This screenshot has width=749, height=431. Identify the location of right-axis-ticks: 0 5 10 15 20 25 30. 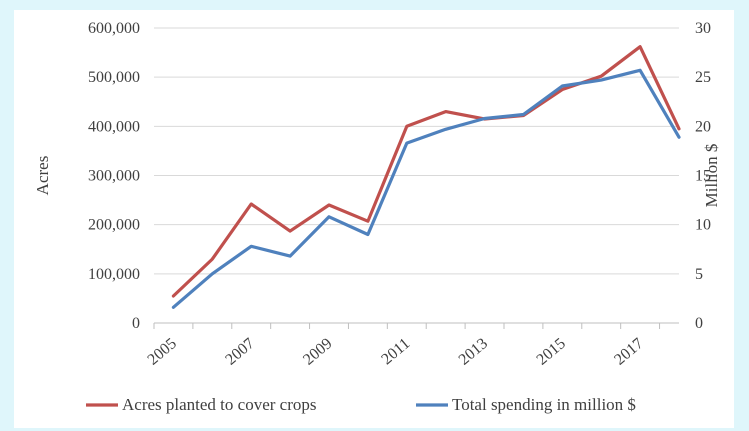
(703, 176).